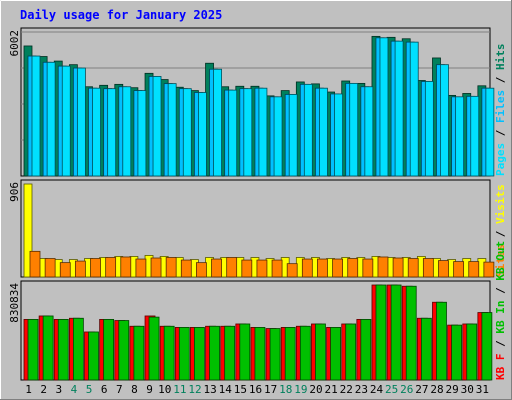 The height and width of the screenshot is (400, 512). Describe the element at coordinates (500, 159) in the screenshot. I see `legend-pages: Pages` at that location.